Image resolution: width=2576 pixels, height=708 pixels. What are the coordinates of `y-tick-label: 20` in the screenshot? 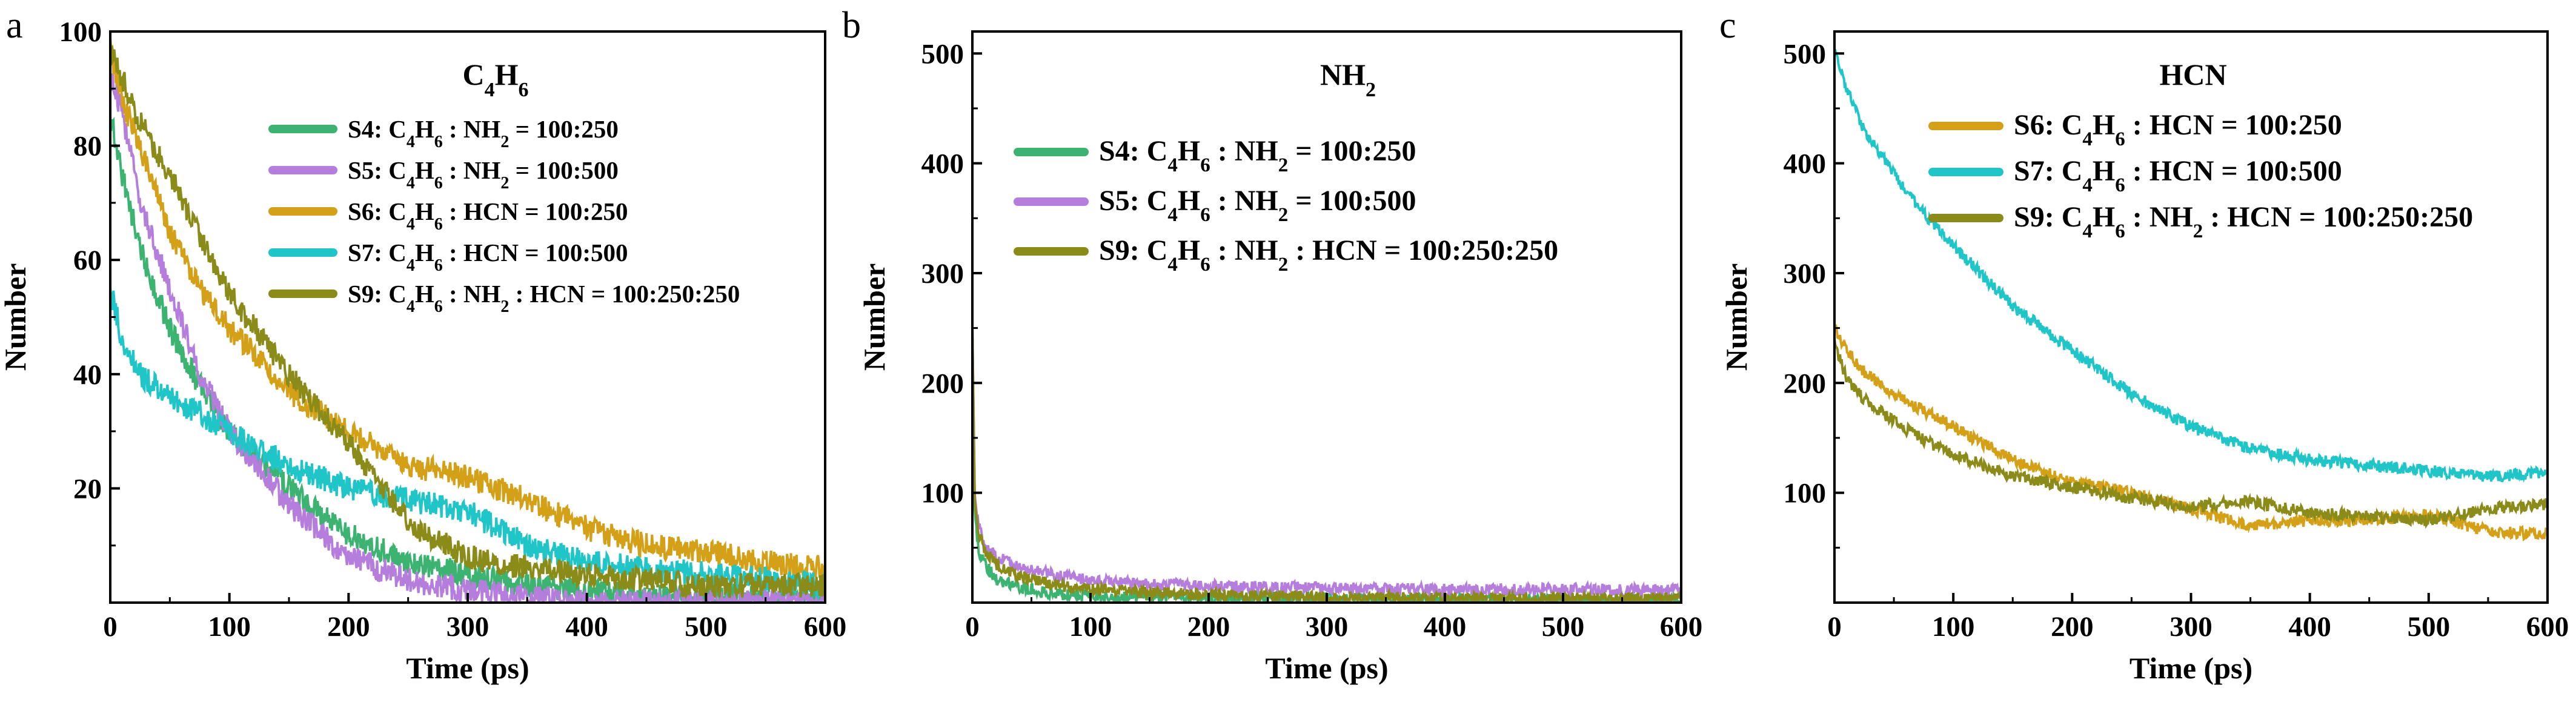 It's located at (87, 489).